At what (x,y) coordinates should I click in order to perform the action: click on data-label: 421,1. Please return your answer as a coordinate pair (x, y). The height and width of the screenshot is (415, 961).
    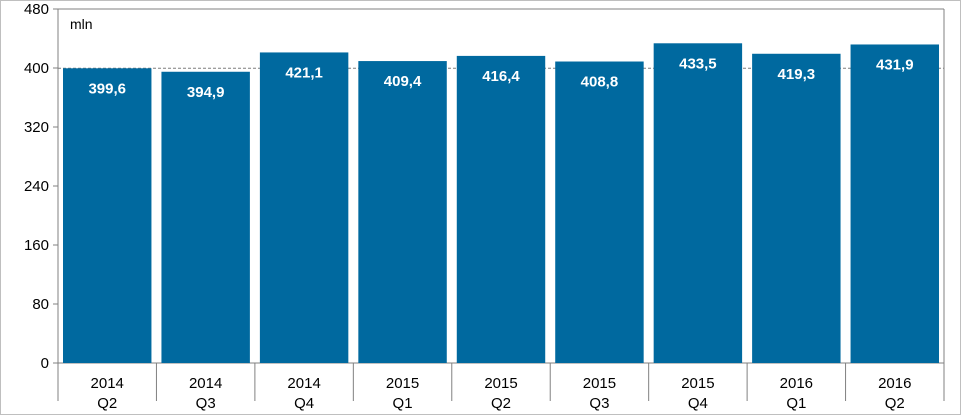
    Looking at the image, I should click on (304, 72).